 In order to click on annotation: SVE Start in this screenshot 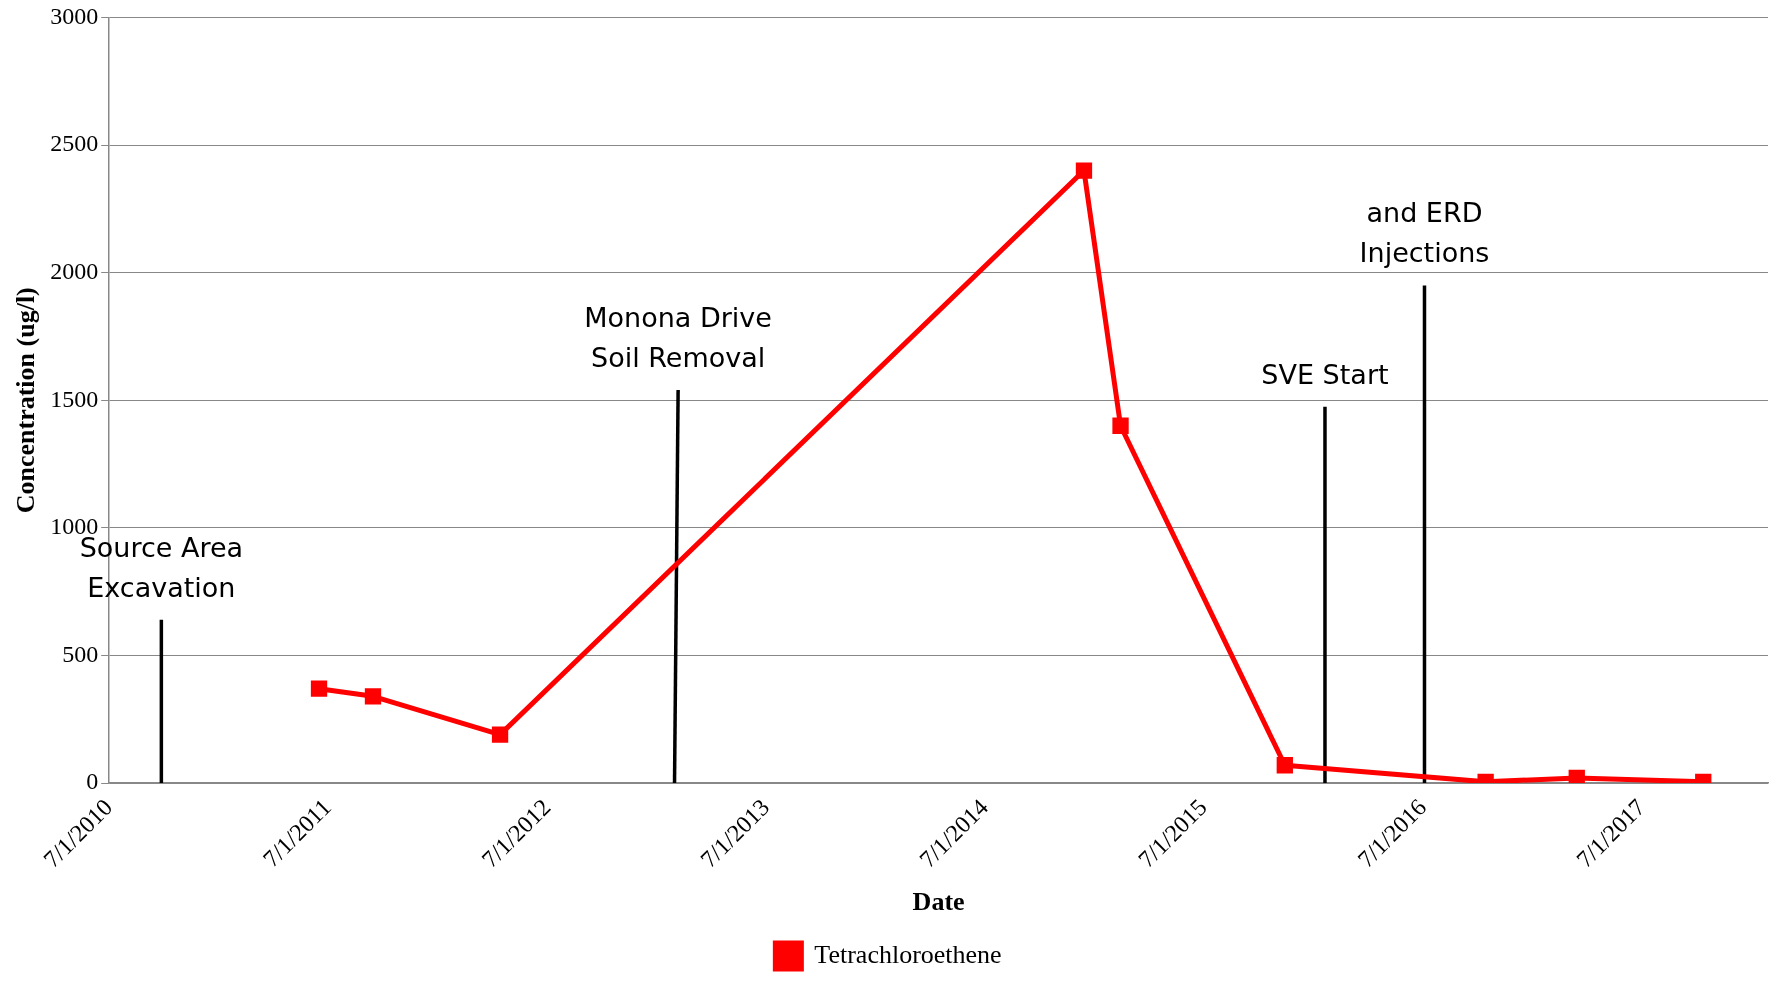, I will do `click(1325, 374)`.